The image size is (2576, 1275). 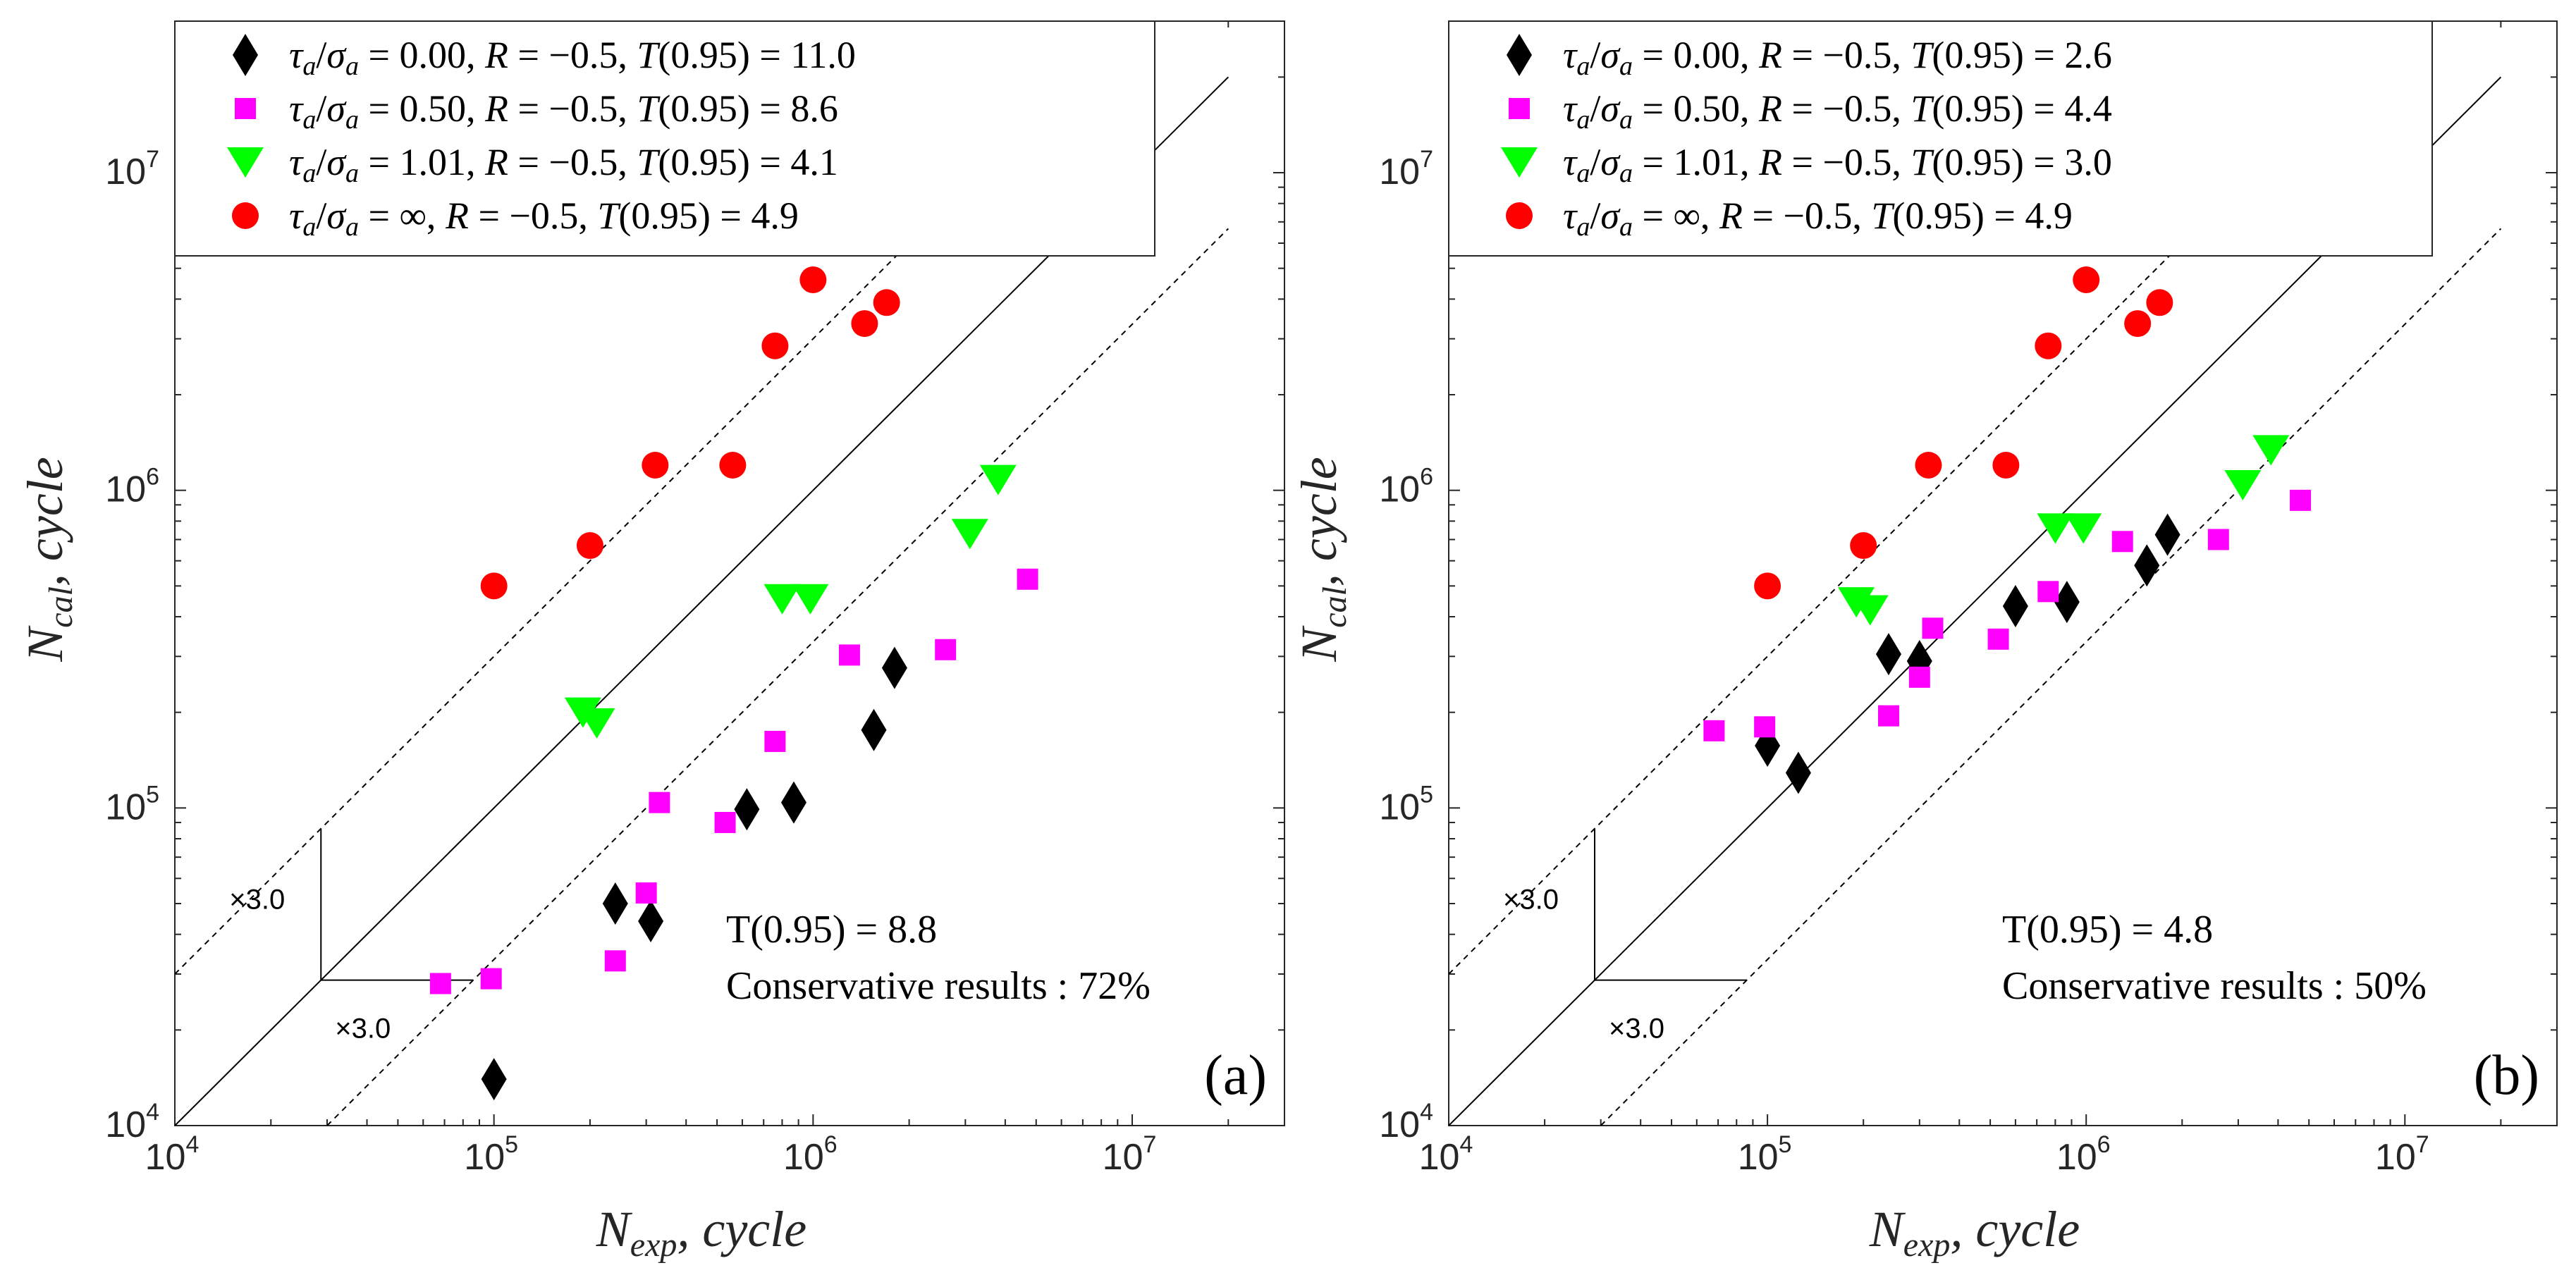 What do you see at coordinates (1837, 58) in the screenshot?
I see `legend-entry: τa/σa = 0.00, R = −0.5, T(0.95) = 2.6` at bounding box center [1837, 58].